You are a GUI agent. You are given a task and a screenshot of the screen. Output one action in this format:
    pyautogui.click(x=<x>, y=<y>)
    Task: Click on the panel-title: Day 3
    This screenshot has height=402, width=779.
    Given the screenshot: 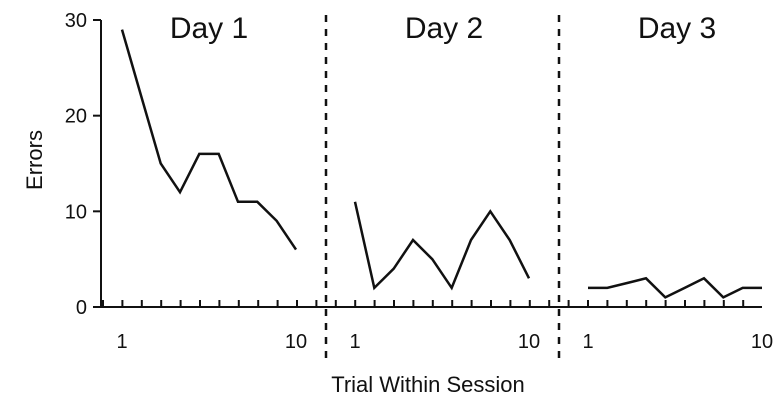 What is the action you would take?
    pyautogui.click(x=677, y=28)
    